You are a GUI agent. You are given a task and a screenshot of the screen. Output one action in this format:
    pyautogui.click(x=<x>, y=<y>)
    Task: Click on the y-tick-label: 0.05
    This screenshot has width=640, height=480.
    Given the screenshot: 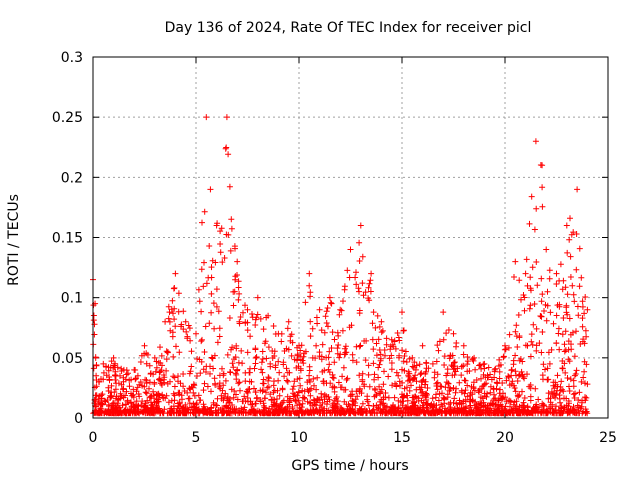 What is the action you would take?
    pyautogui.click(x=67, y=359)
    